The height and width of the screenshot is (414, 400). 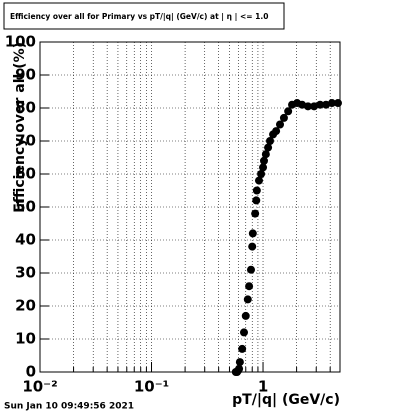 What do you see at coordinates (286, 400) in the screenshot?
I see `x-axis-title: pT/|q| (GeV/c)` at bounding box center [286, 400].